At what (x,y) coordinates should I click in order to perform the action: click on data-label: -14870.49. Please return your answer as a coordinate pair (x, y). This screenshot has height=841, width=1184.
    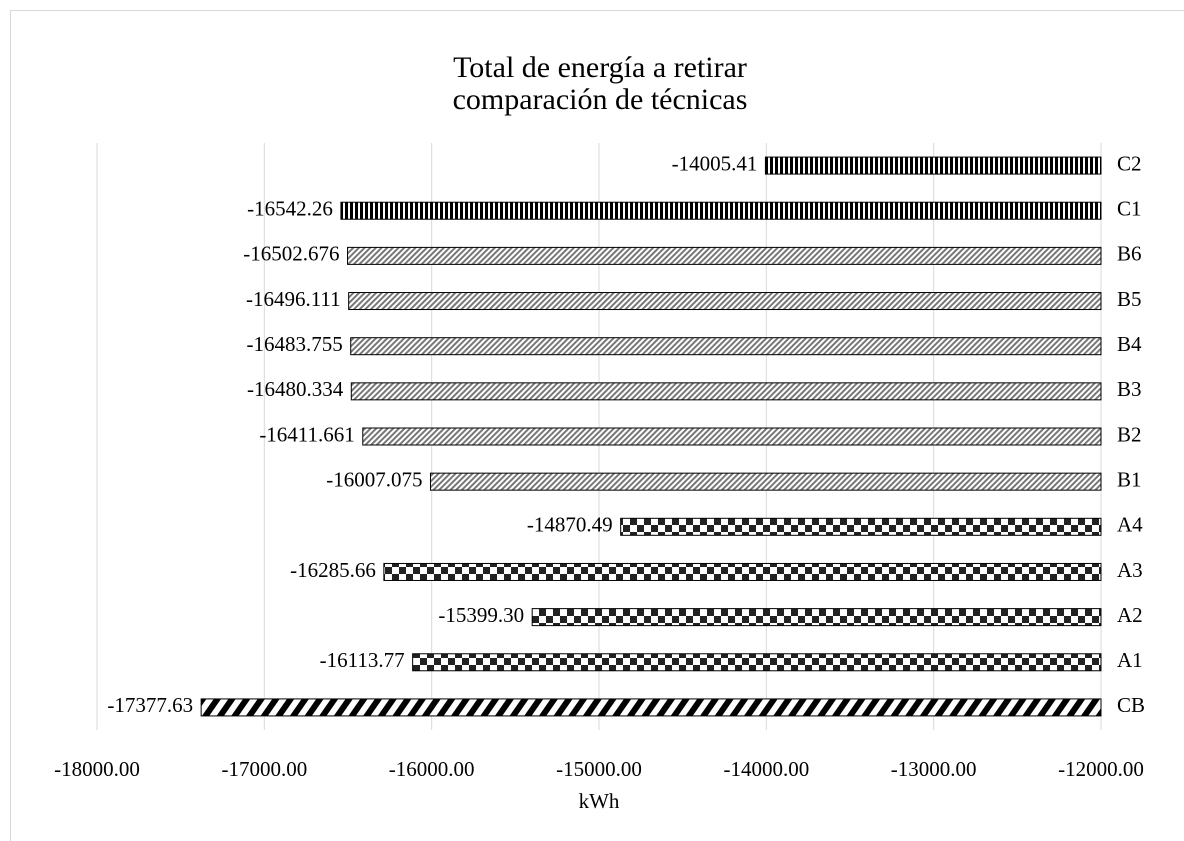
    Looking at the image, I should click on (570, 525).